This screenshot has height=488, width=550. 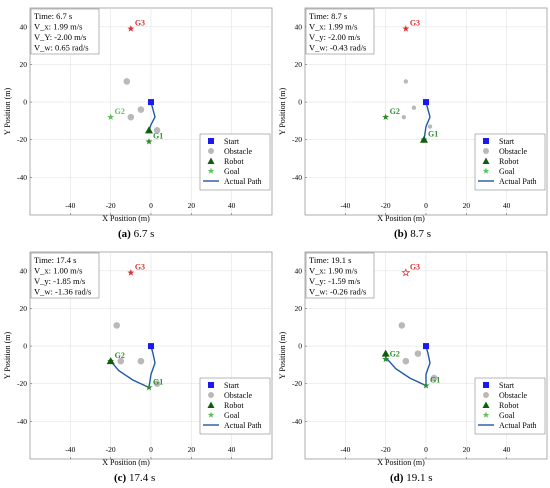 I want to click on caption-b-text: 8.7 s, so click(x=420, y=234).